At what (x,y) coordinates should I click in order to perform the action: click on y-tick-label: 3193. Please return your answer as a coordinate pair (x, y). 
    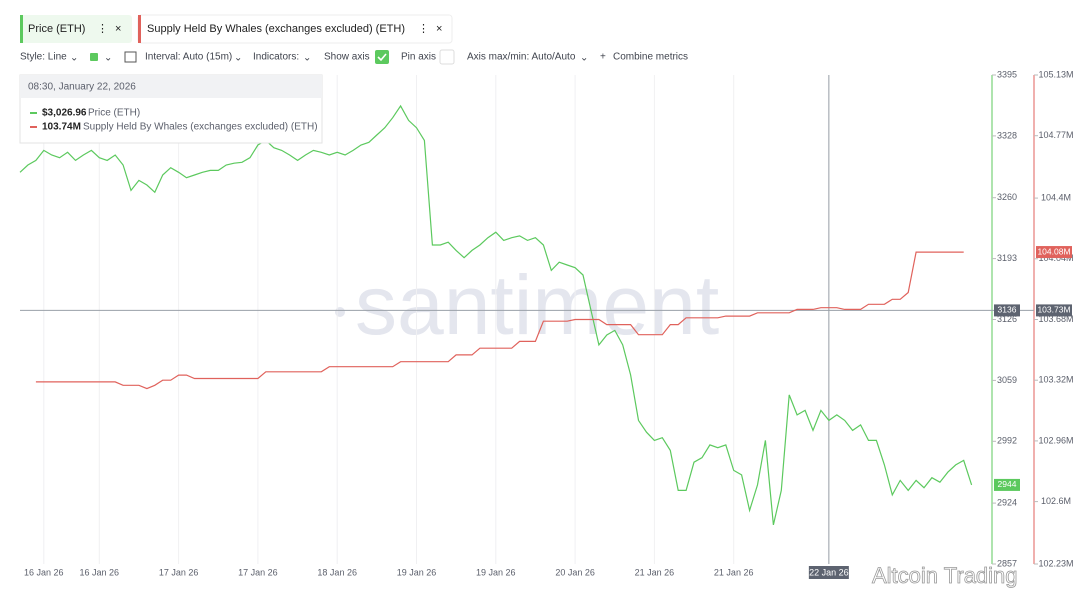
    Looking at the image, I should click on (1007, 258).